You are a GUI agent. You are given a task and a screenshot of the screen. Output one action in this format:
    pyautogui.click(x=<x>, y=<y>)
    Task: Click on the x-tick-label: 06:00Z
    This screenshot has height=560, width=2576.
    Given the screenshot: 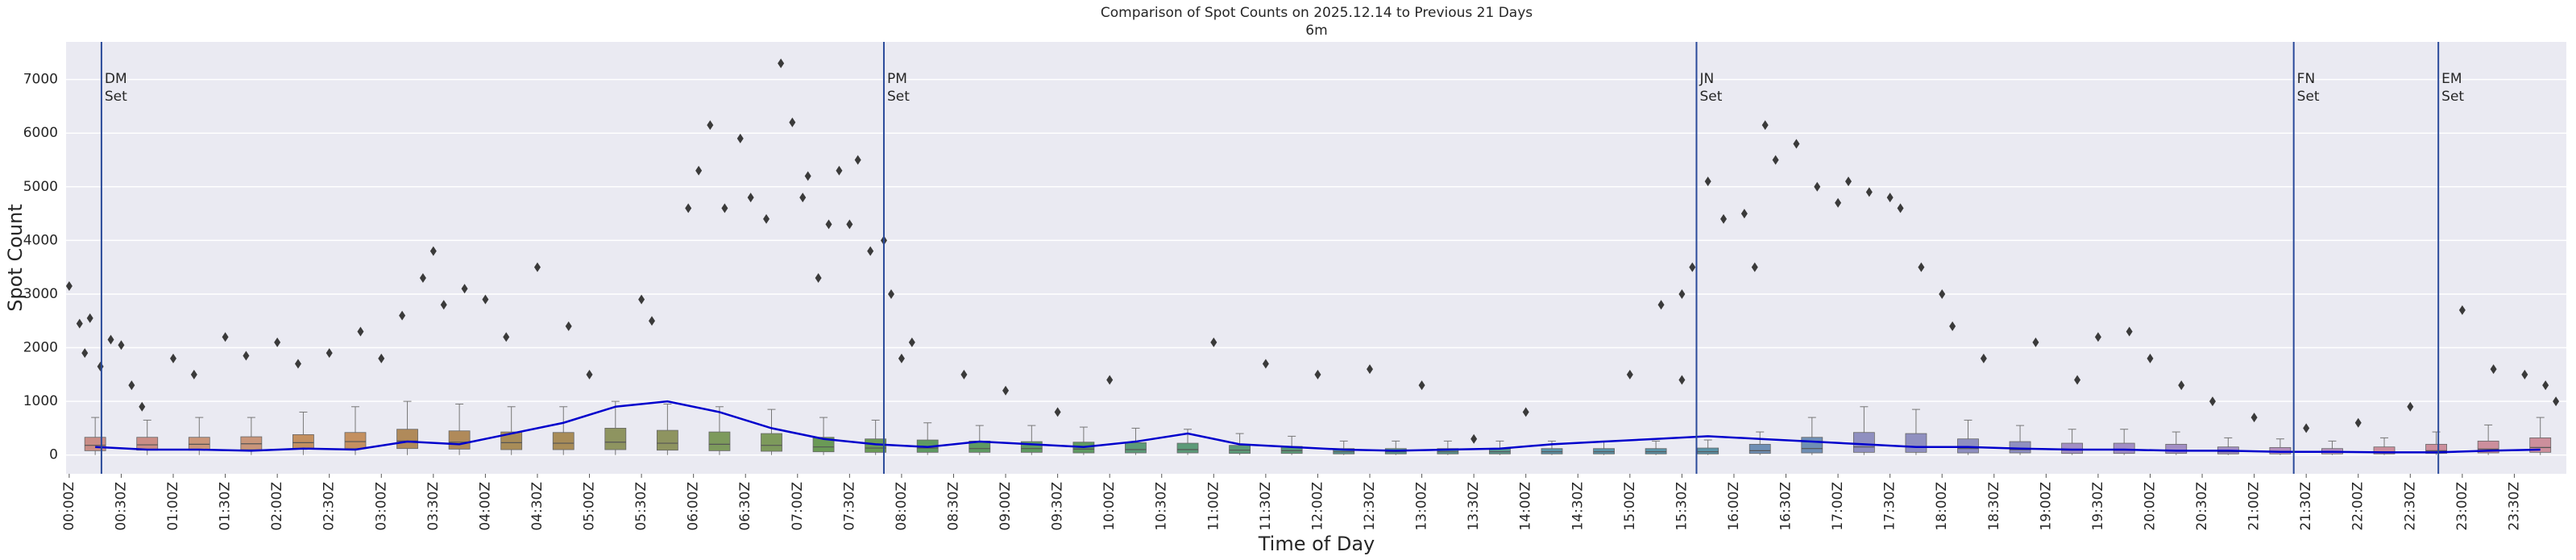 What is the action you would take?
    pyautogui.click(x=694, y=506)
    